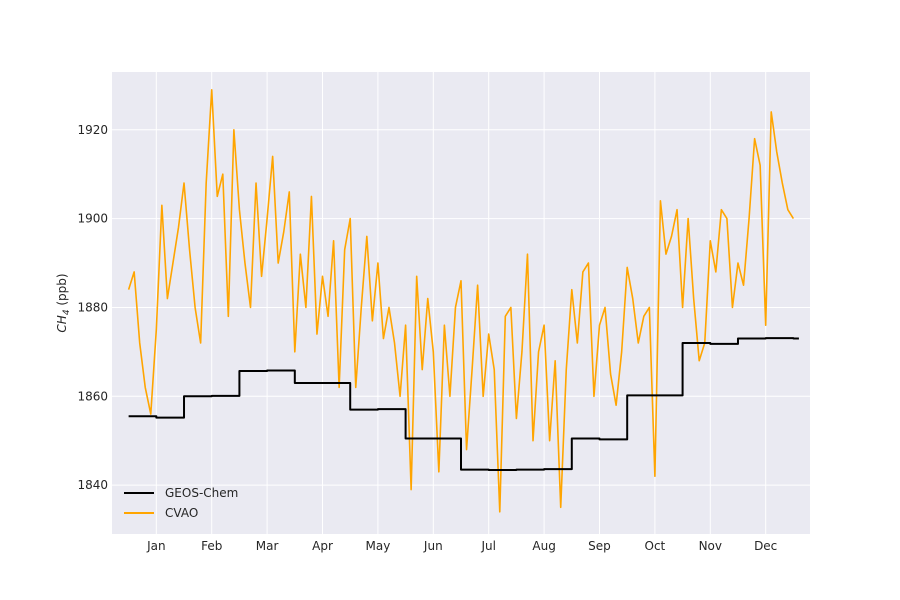 The width and height of the screenshot is (900, 600). What do you see at coordinates (655, 546) in the screenshot?
I see `x-tick-label: Oct` at bounding box center [655, 546].